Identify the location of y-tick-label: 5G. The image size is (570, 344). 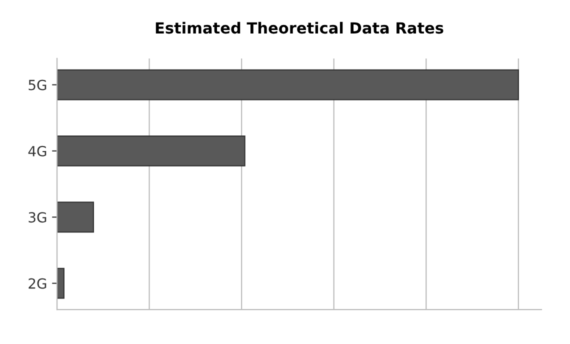
(37, 85).